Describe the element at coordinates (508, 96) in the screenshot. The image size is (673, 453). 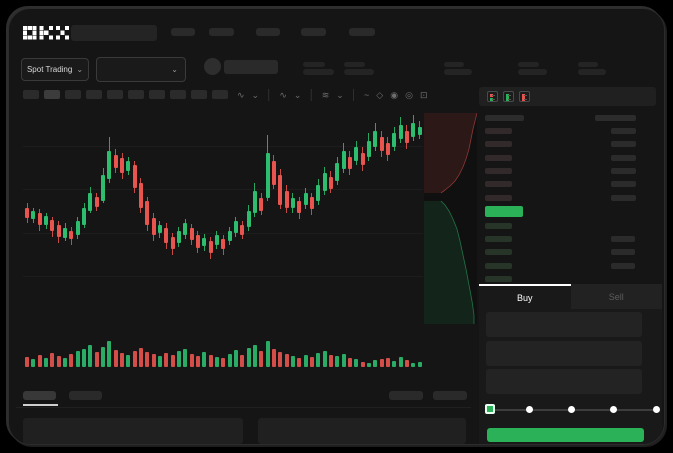
I see `book-bids-icon` at that location.